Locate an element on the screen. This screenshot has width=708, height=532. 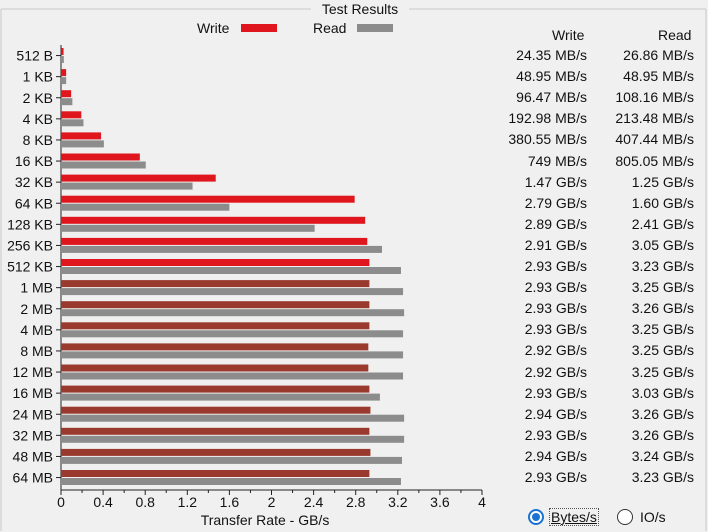
bytes-per-second-radio: Bytes/s is located at coordinates (563, 517).